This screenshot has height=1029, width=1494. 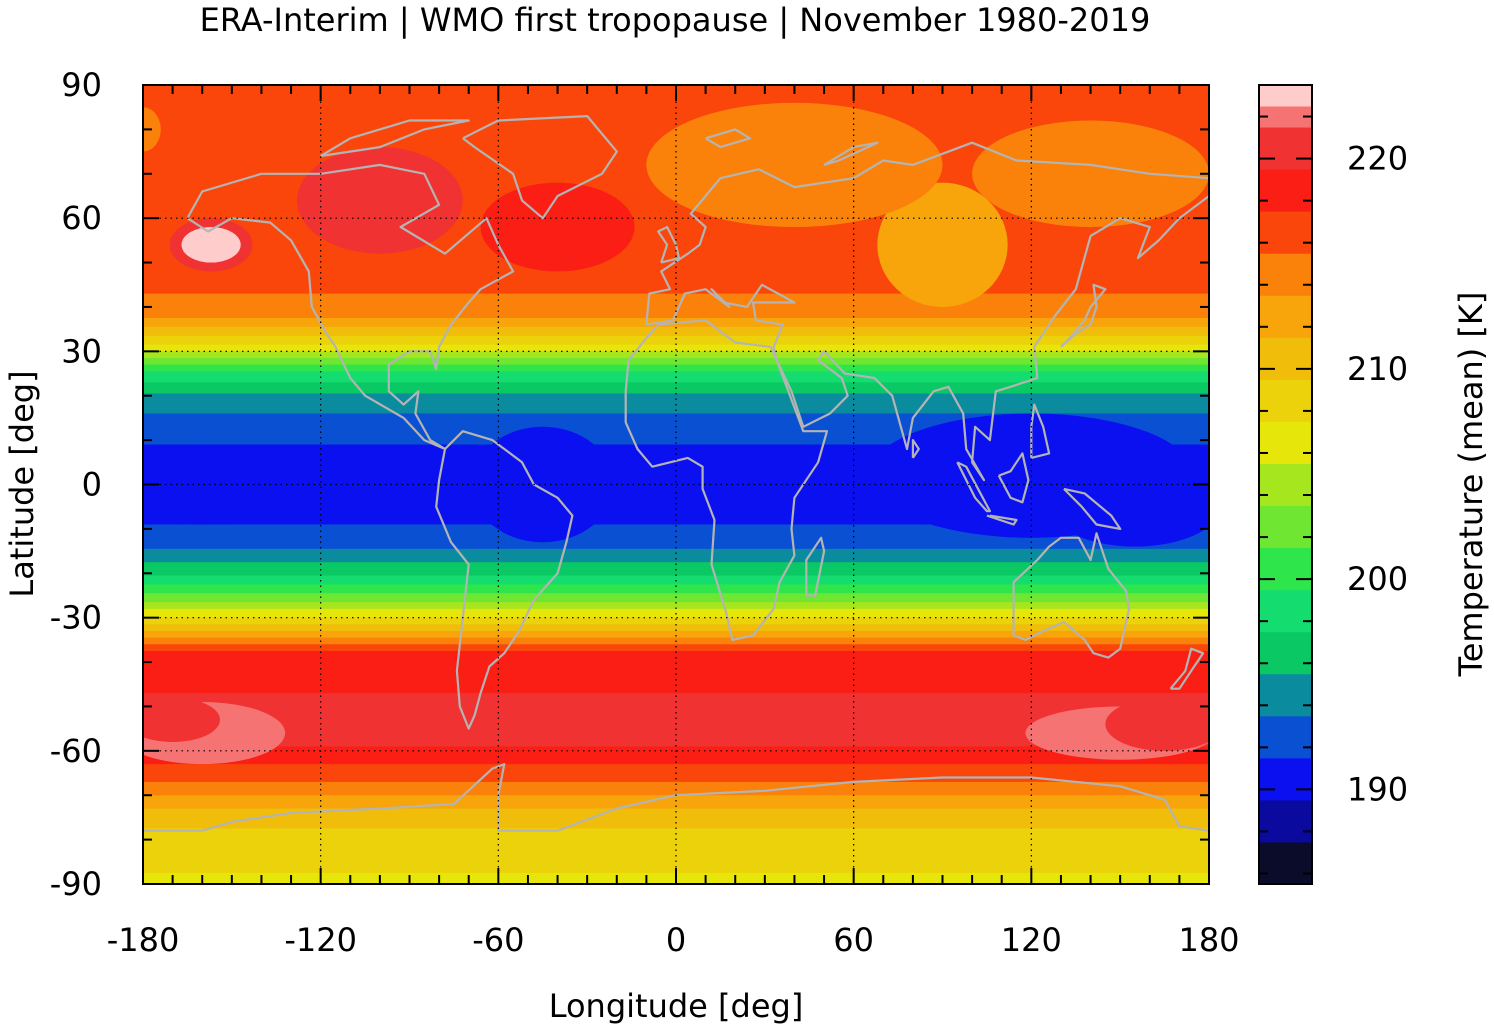 I want to click on y-tick-labels: 90 60 30 0 -30 -60 -90, so click(x=76, y=484).